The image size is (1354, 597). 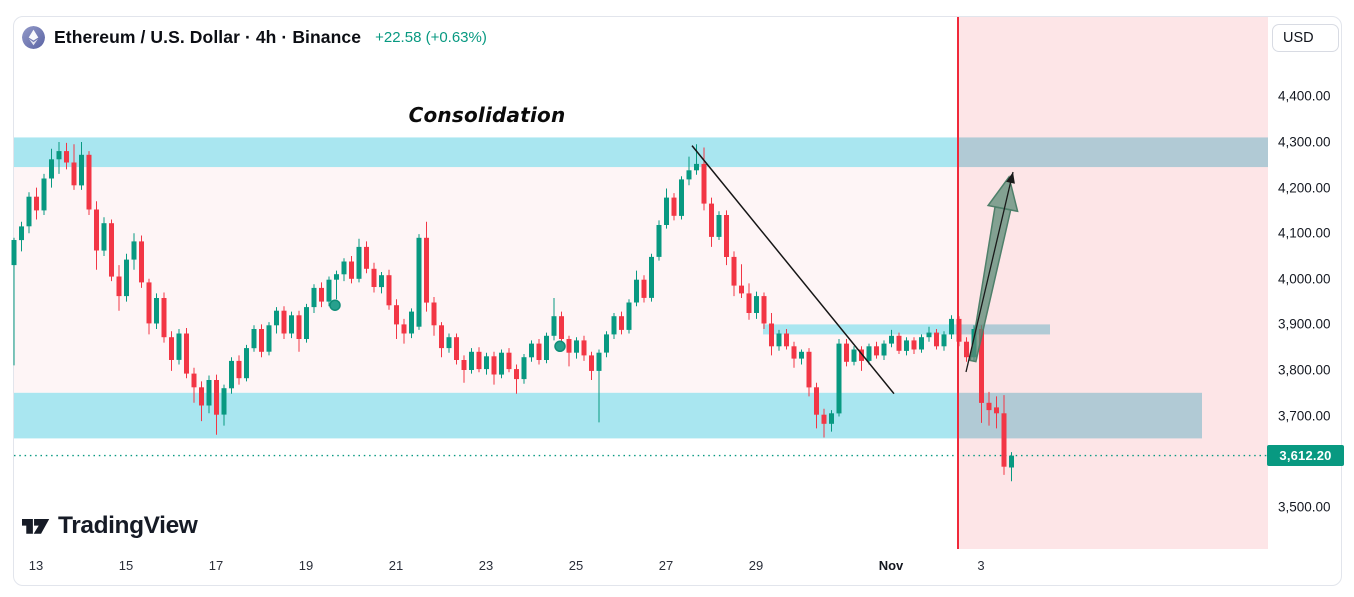 I want to click on minor-level-zone-extension, so click(x=1004, y=329).